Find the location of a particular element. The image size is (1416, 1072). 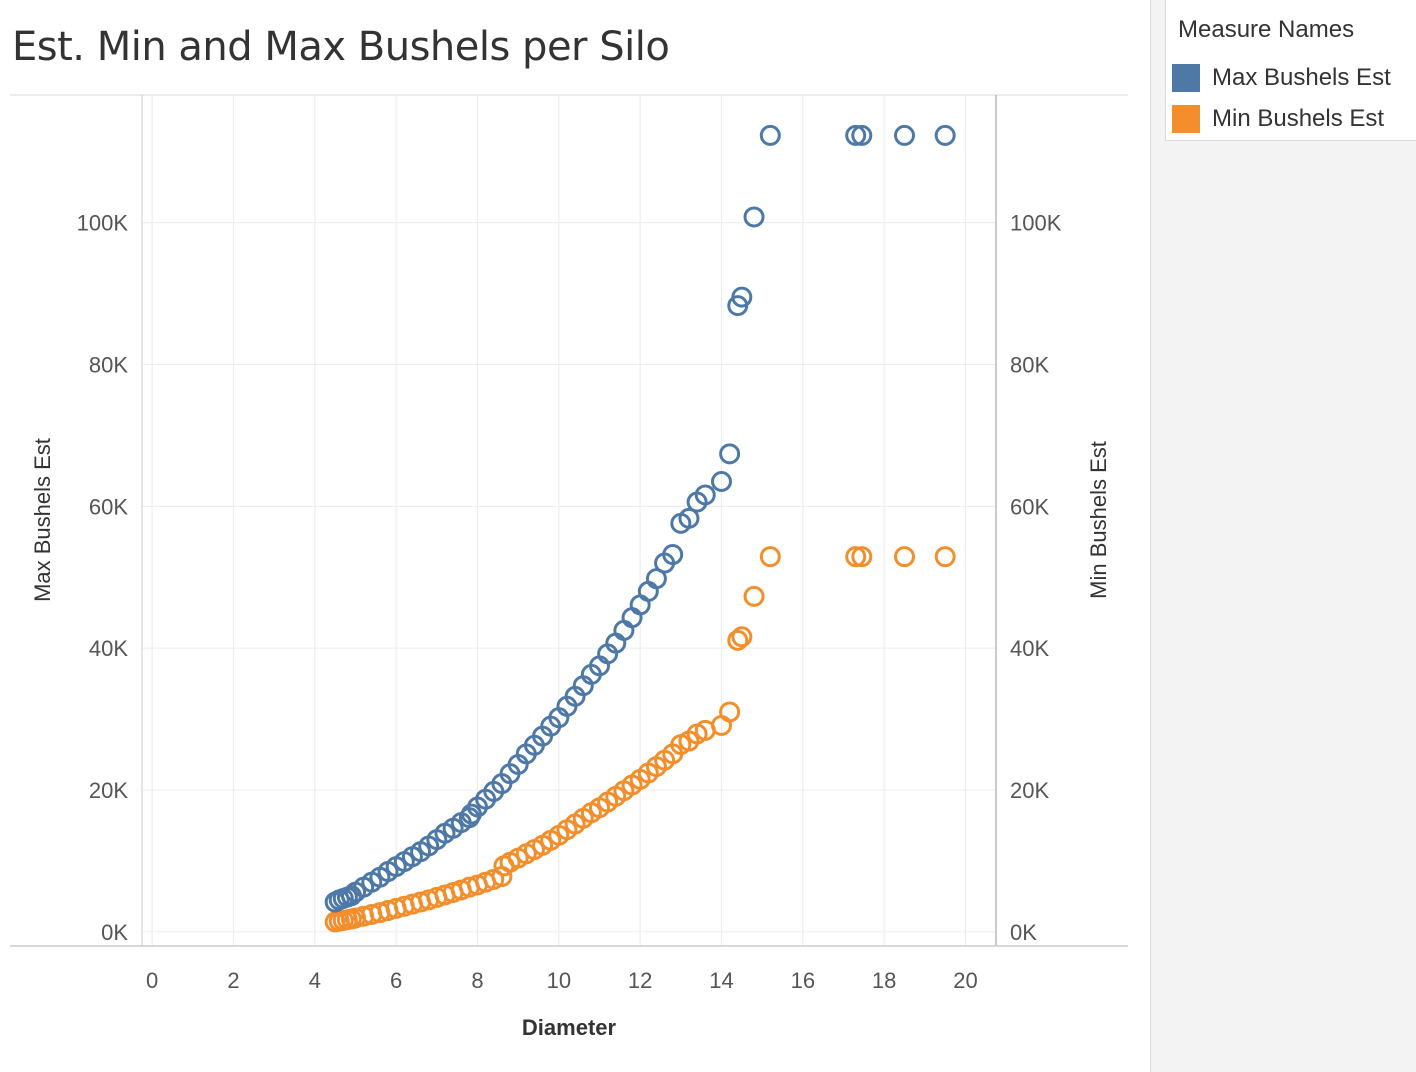

legend-label-min: Min Bushels Est is located at coordinates (1298, 118).